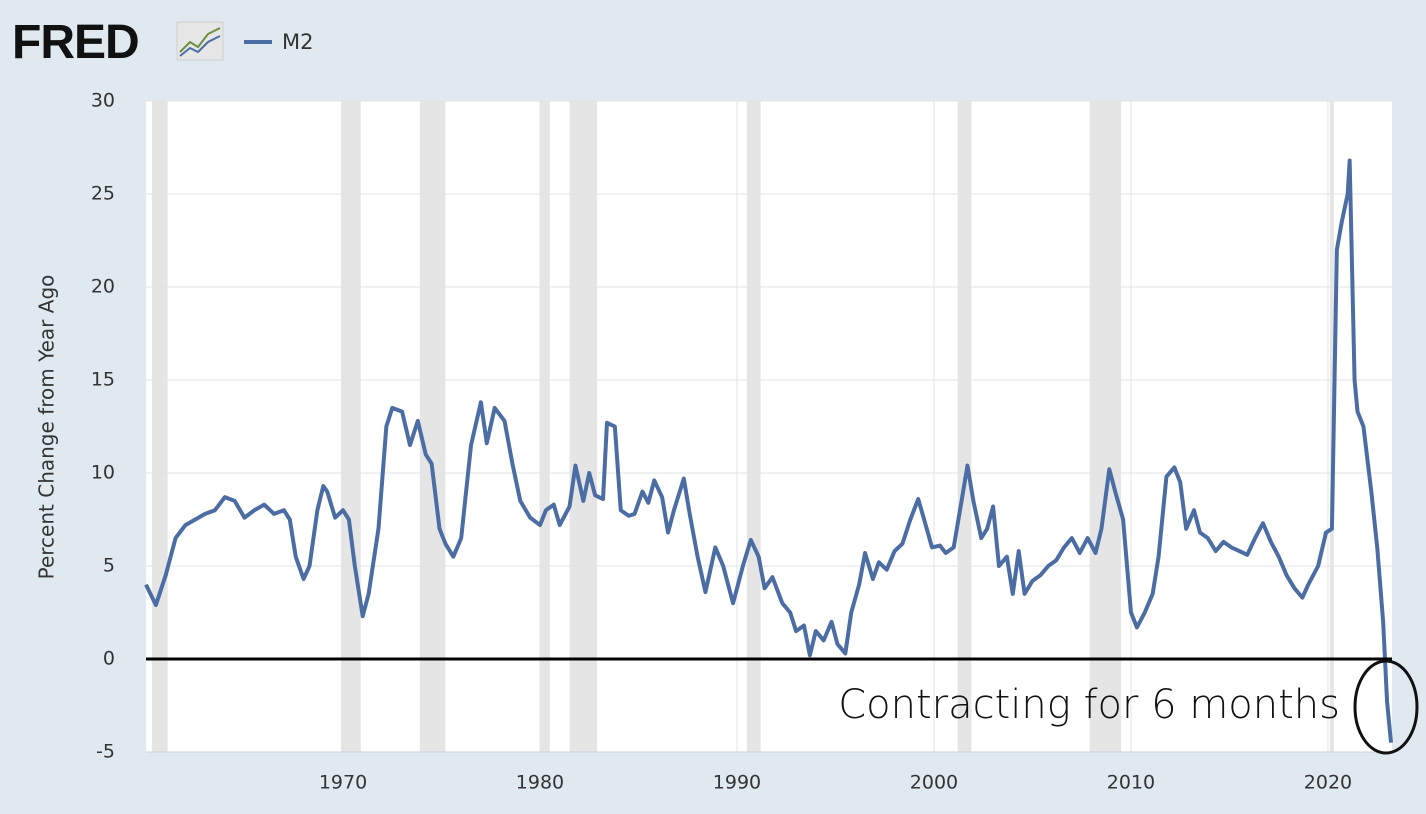 This screenshot has width=1426, height=814. Describe the element at coordinates (540, 783) in the screenshot. I see `x-tick-label: 1980` at that location.